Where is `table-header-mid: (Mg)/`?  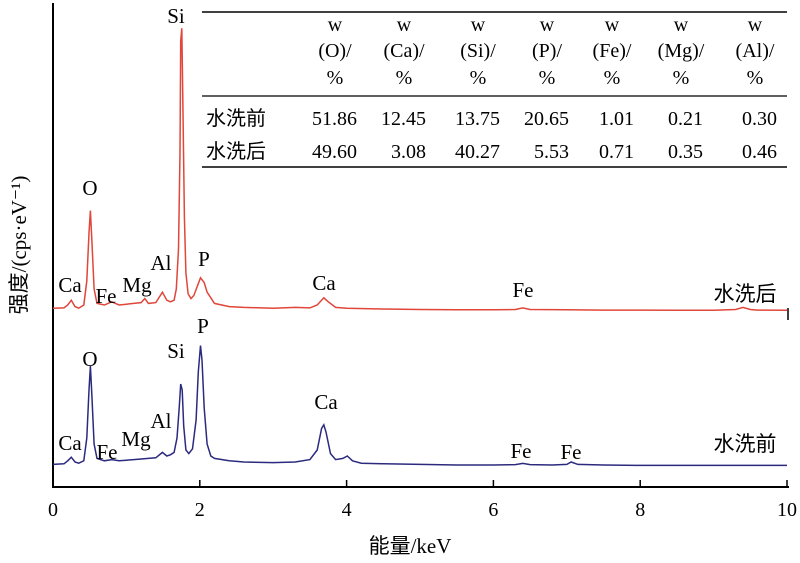
table-header-mid: (Mg)/ is located at coordinates (681, 51).